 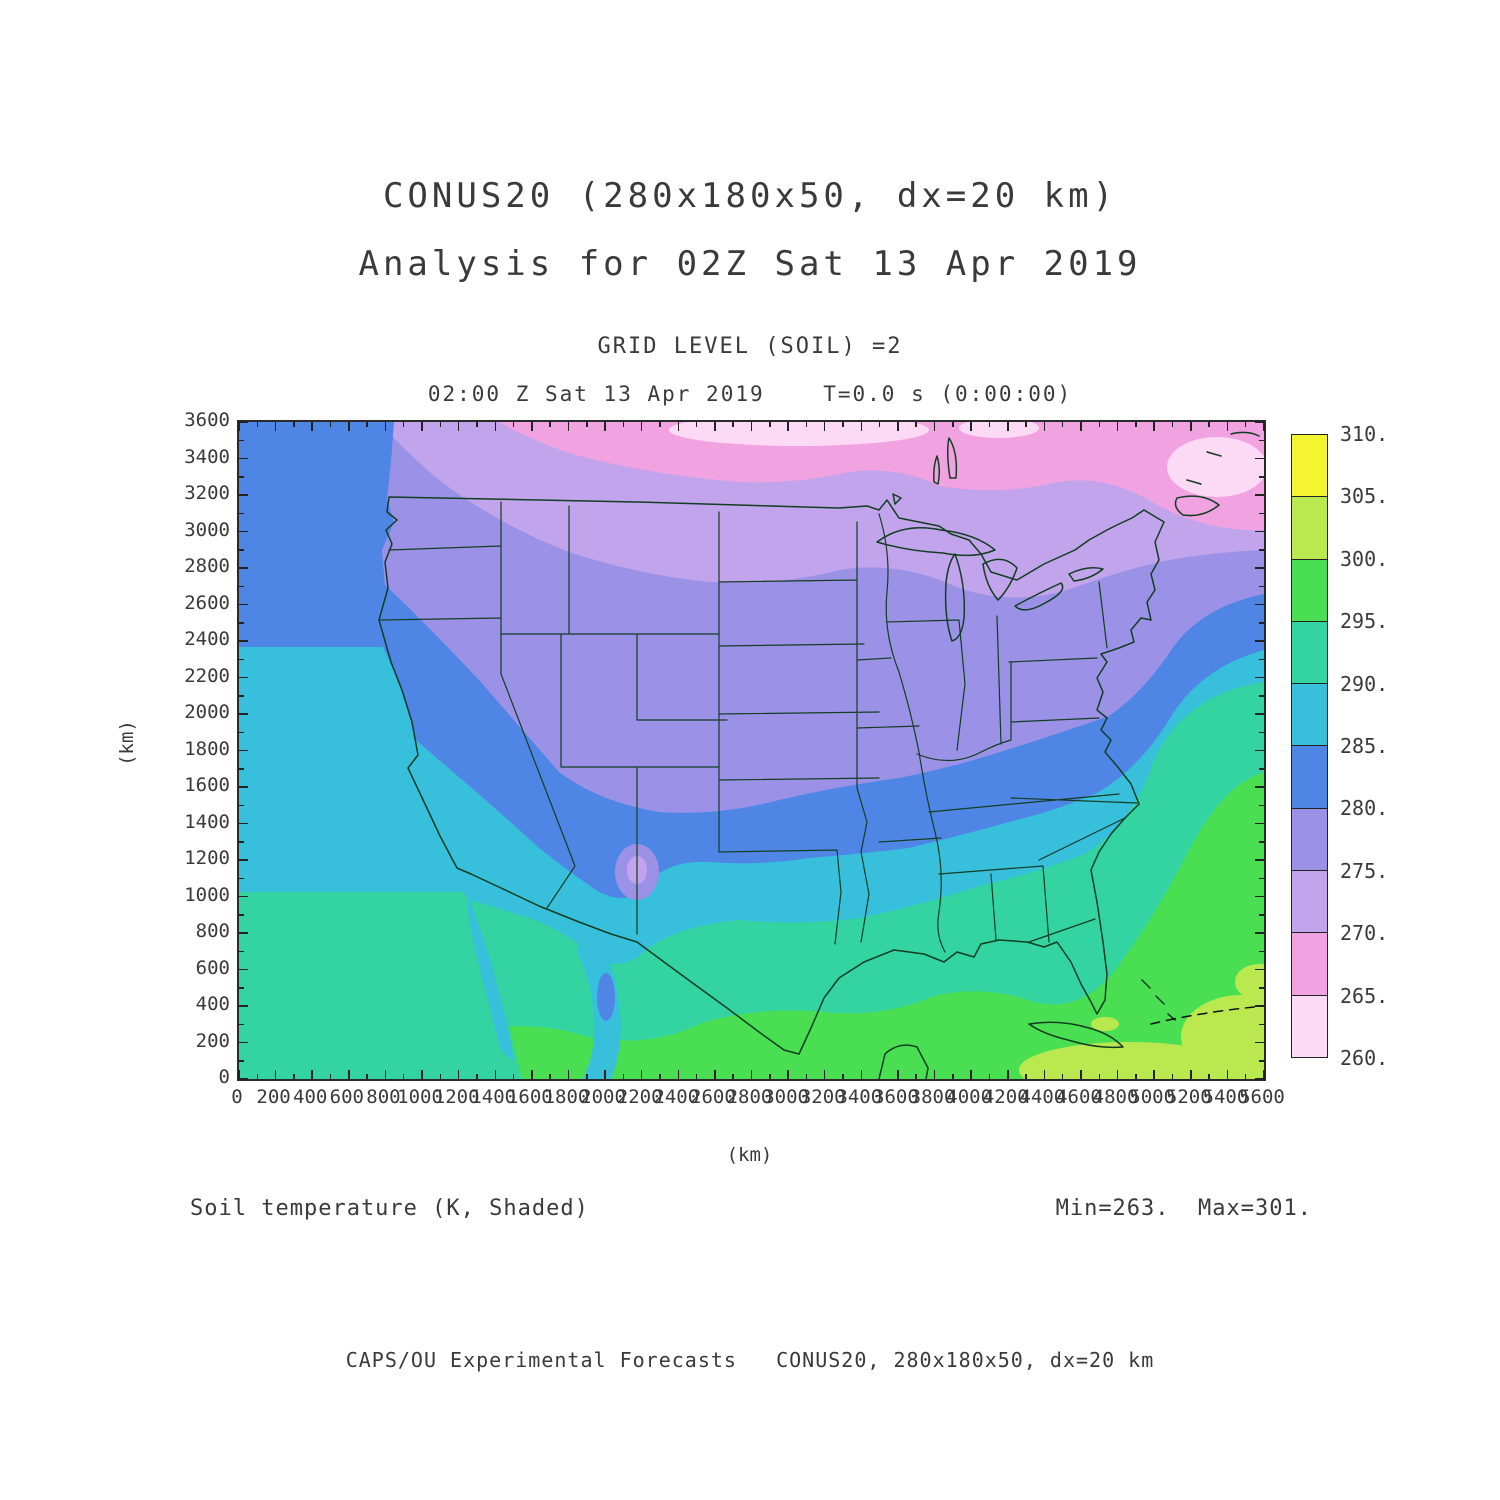 What do you see at coordinates (896, 1097) in the screenshot?
I see `x-tick-label: 3600` at bounding box center [896, 1097].